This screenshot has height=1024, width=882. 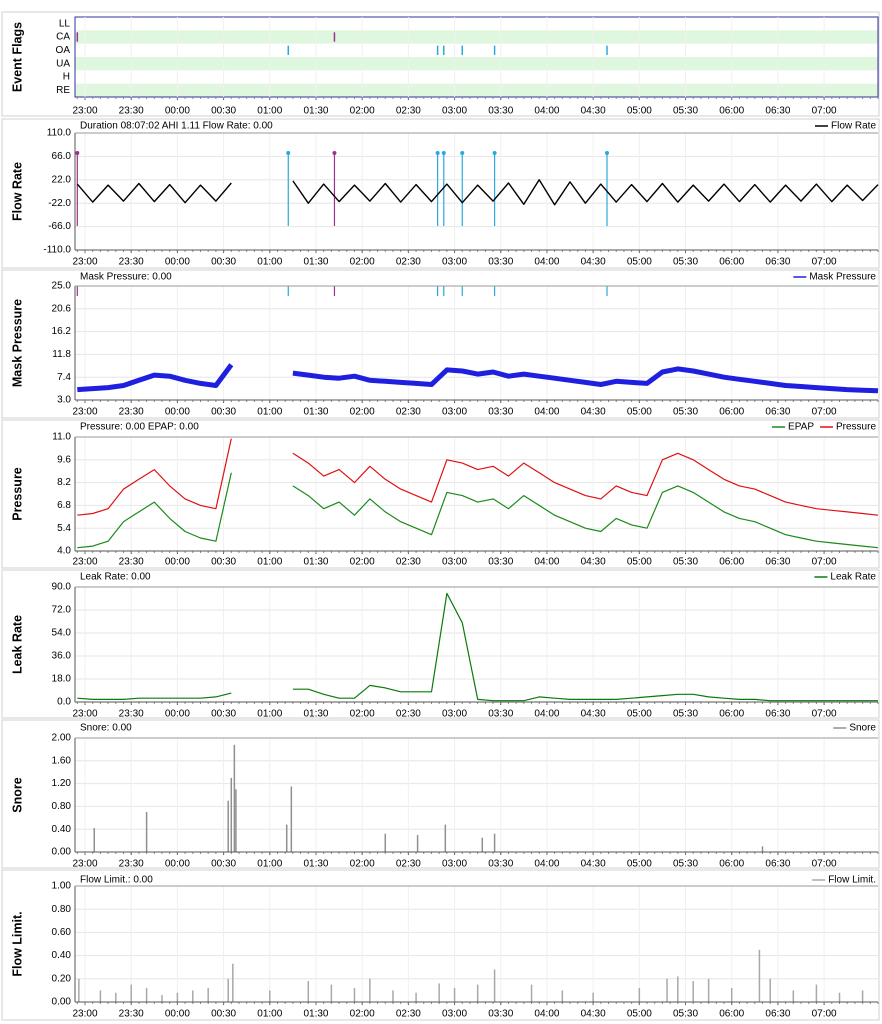 What do you see at coordinates (64, 505) in the screenshot?
I see `y-tick-label: 6.8` at bounding box center [64, 505].